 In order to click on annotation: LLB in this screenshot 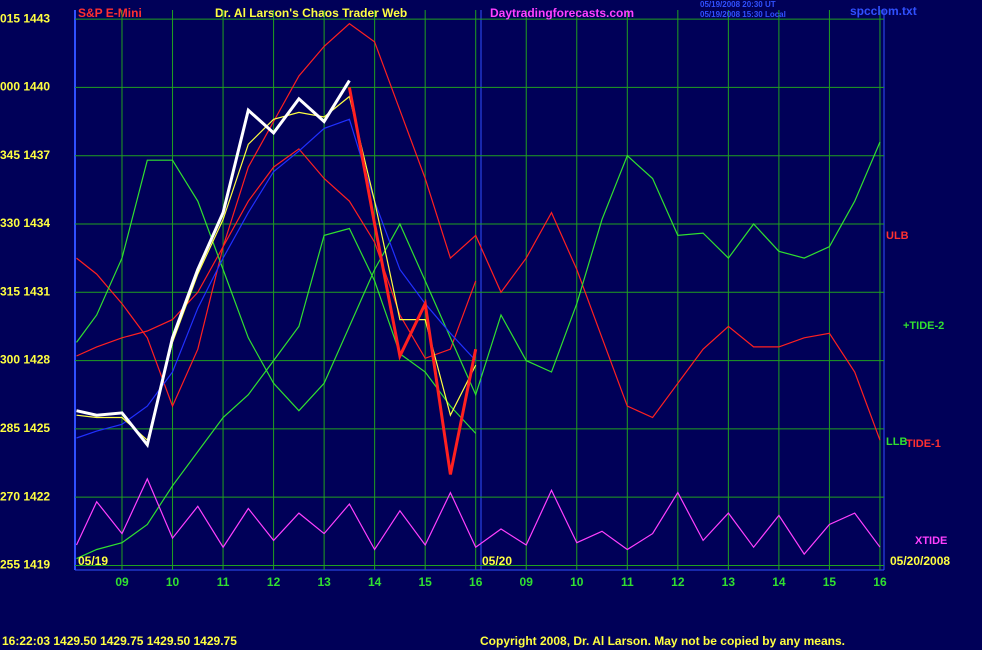, I will do `click(896, 442)`.